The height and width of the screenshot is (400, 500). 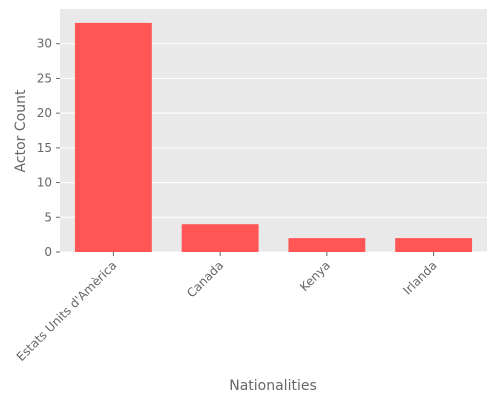 What do you see at coordinates (44, 113) in the screenshot?
I see `y-tick-label: 20` at bounding box center [44, 113].